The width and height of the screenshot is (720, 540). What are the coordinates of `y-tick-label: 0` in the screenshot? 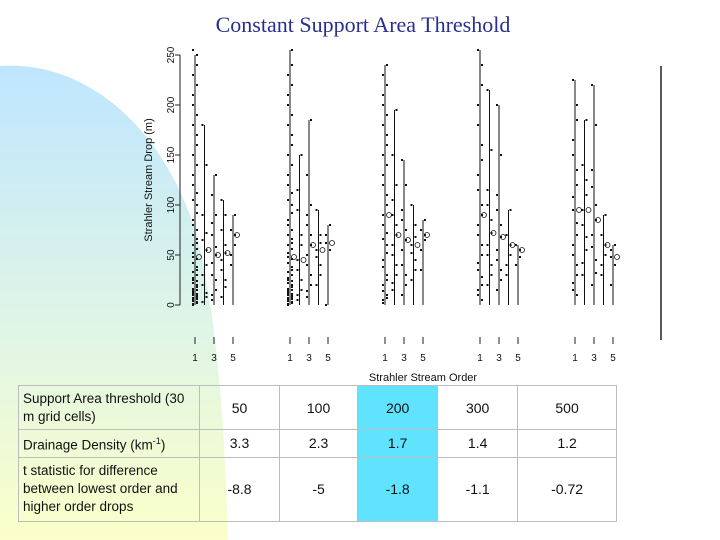 It's located at (171, 305).